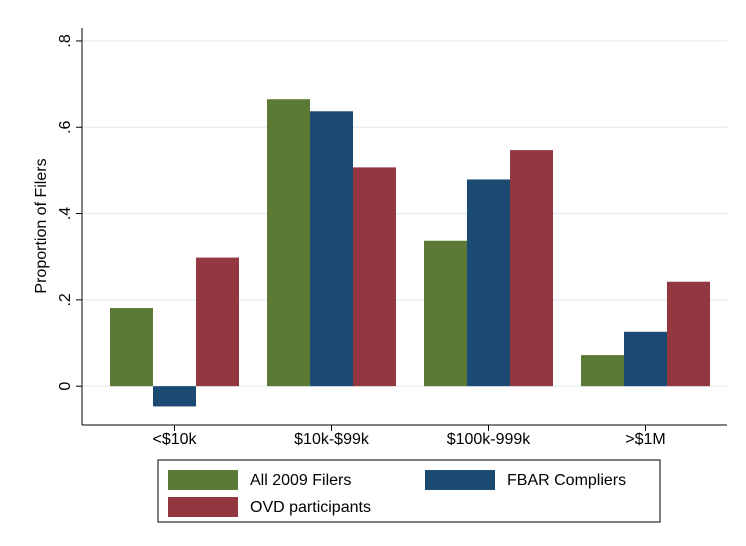  Describe the element at coordinates (65, 386) in the screenshot. I see `y-tick-label: 0` at that location.